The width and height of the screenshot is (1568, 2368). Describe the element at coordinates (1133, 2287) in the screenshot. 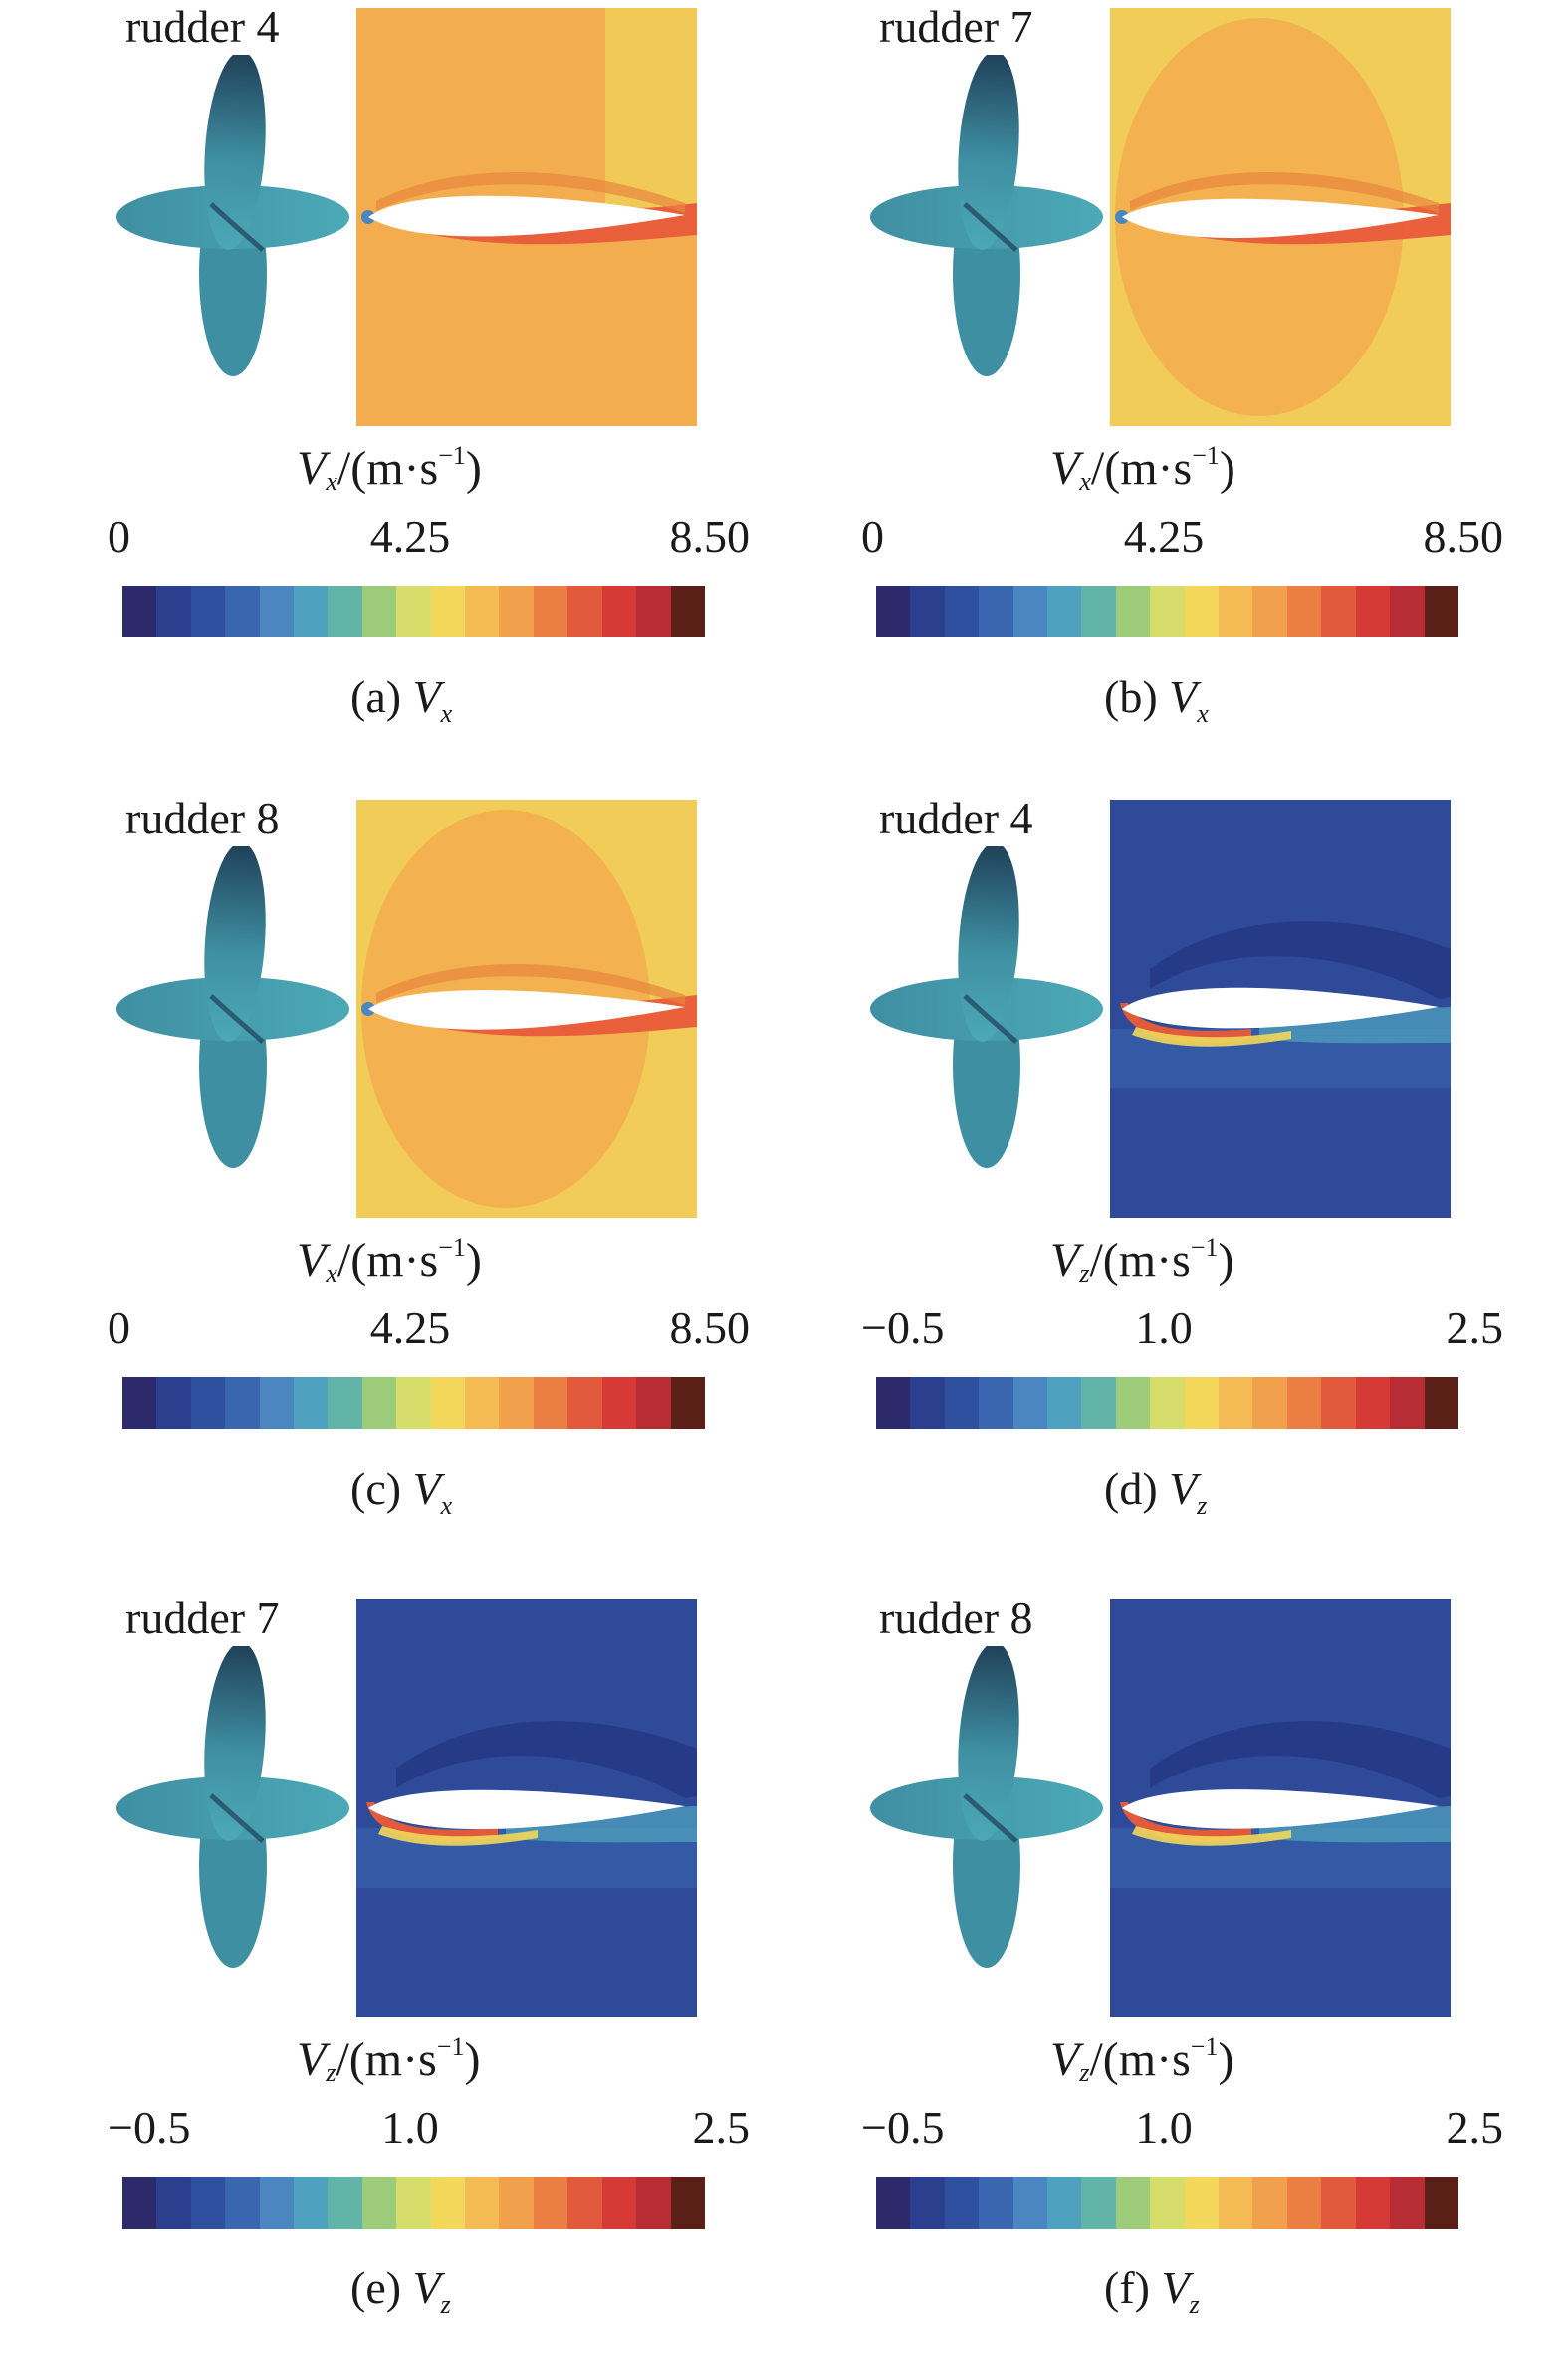

I see `caption-prefix: (f)` at that location.